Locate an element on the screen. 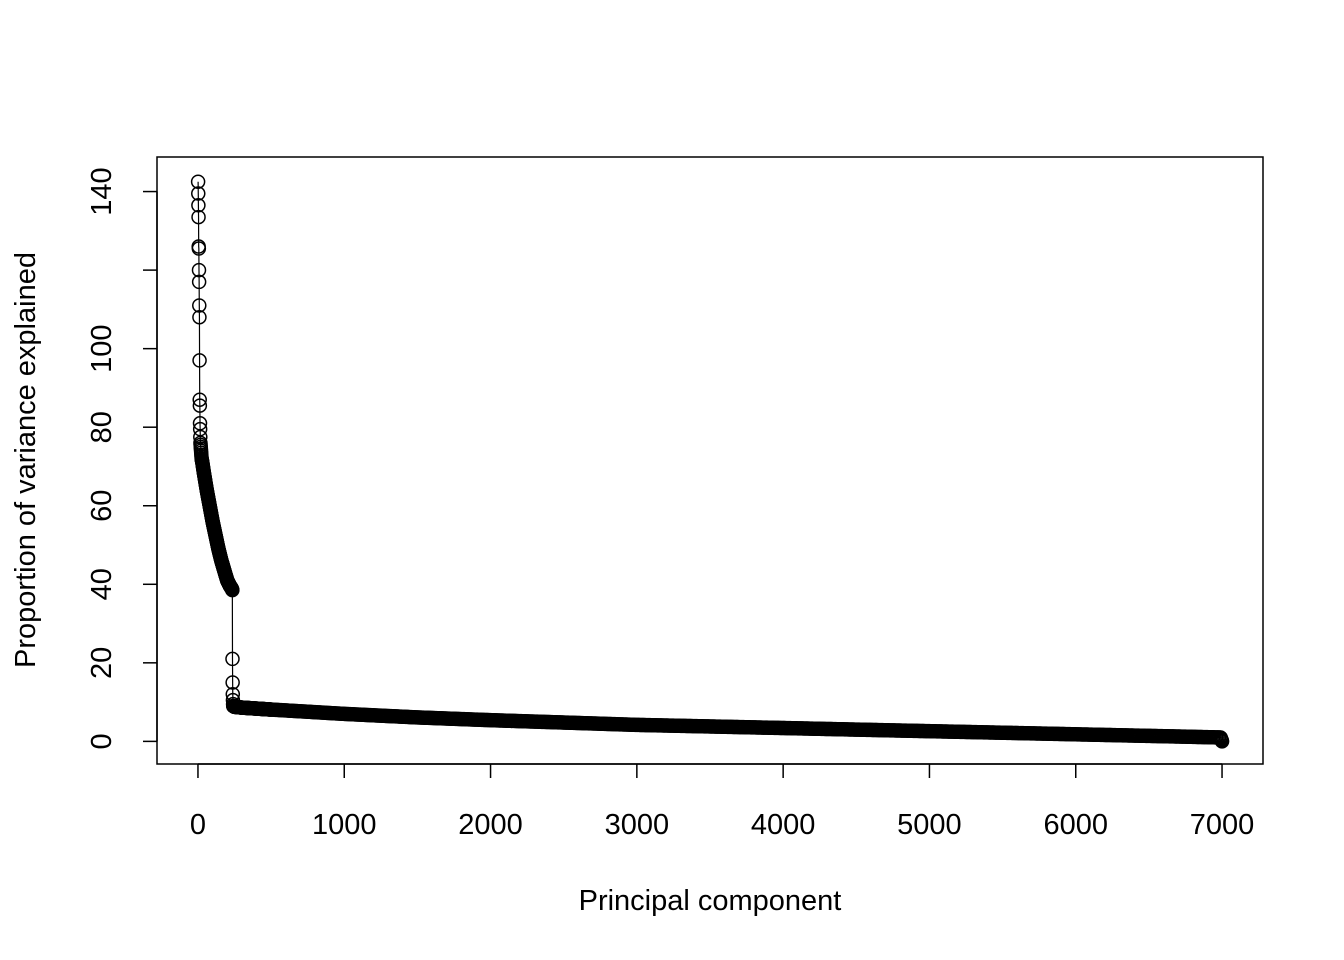  x-axis-title: Principal component is located at coordinates (710, 901).